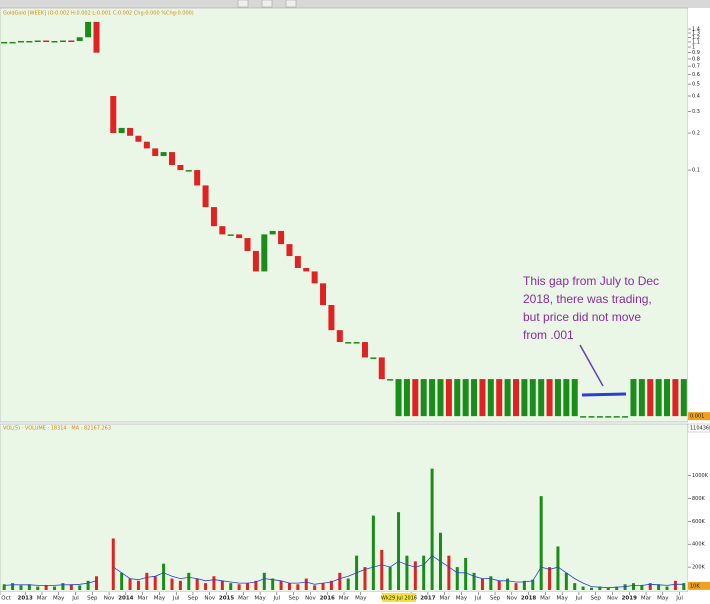 The height and width of the screenshot is (604, 710). I want to click on volume-title: VOL(5) · VOLUME : 18314 · MA : 82167.263, so click(57, 429).